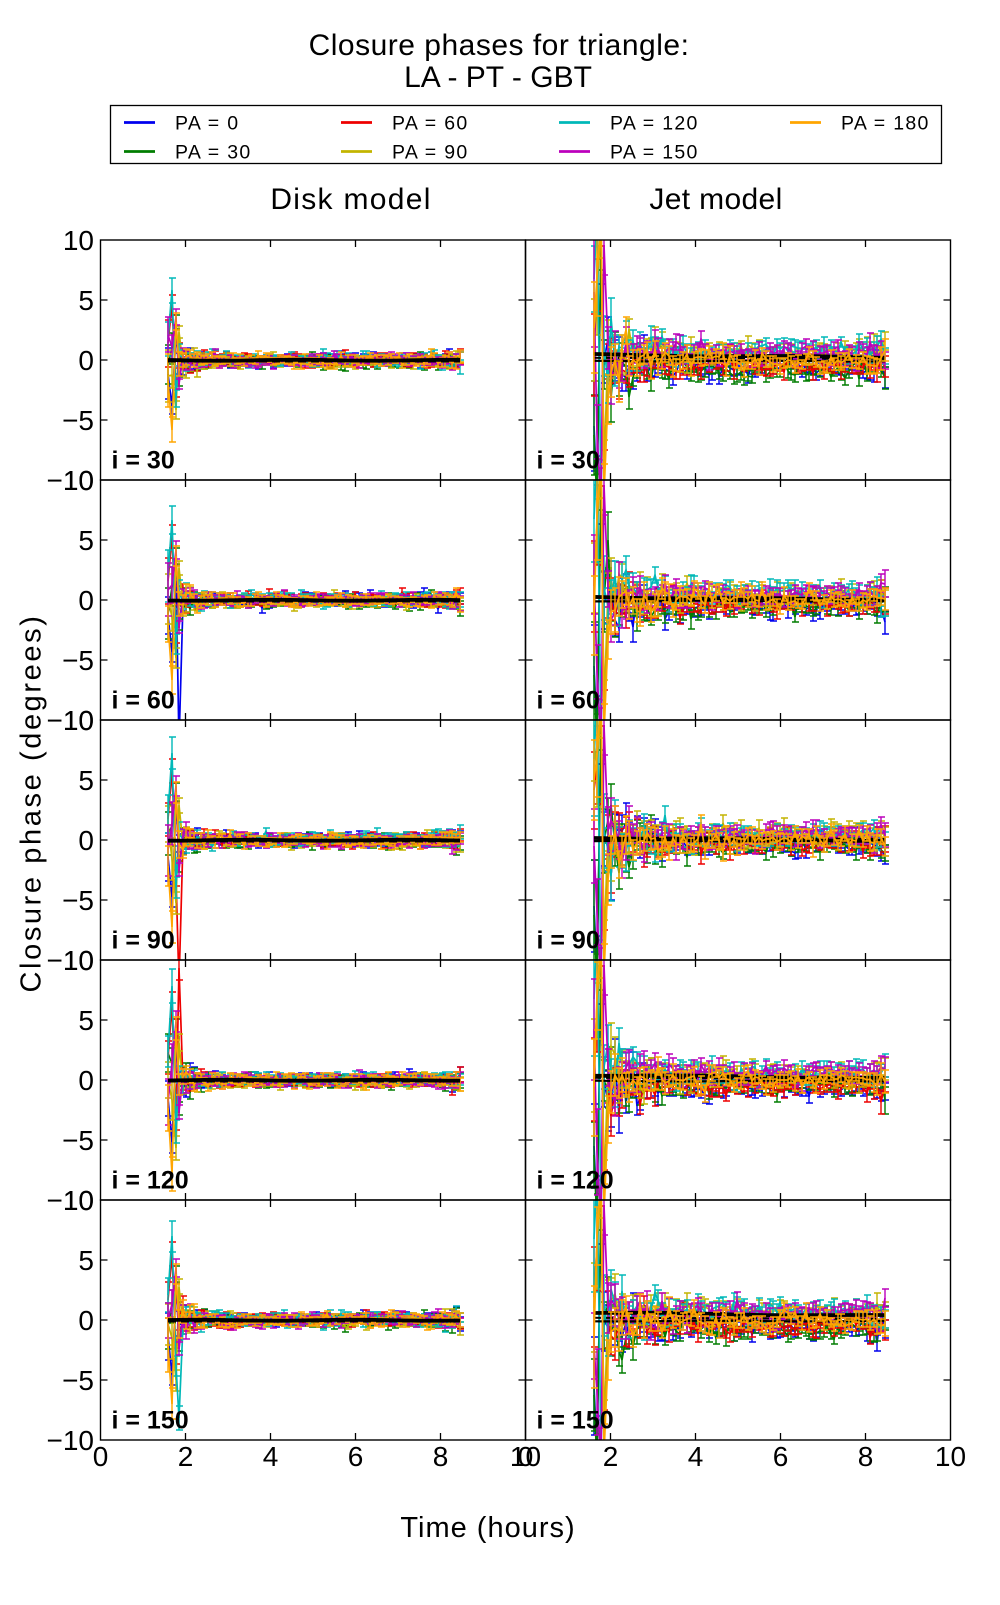  I want to click on svg-text: PA = 0, so click(207, 124).